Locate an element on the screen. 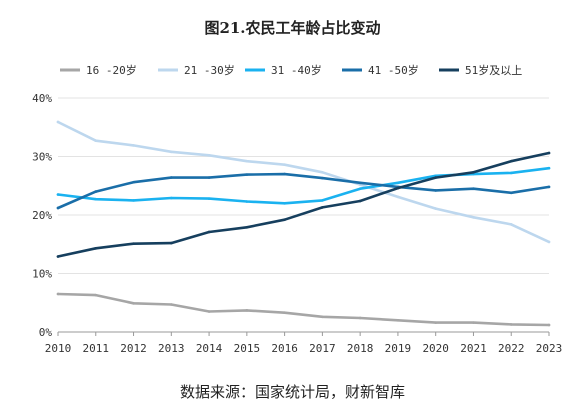 This screenshot has width=585, height=411. legend-label: 41 -50岁 is located at coordinates (393, 70).